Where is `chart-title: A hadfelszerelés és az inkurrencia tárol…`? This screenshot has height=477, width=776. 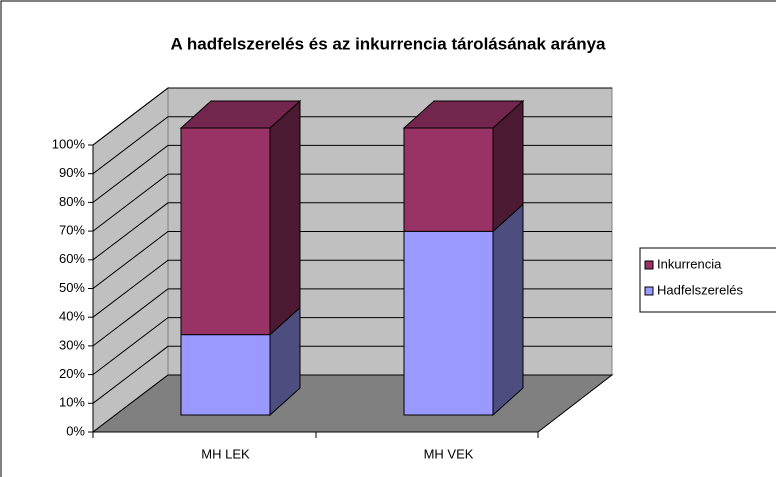
chart-title: A hadfelszerelés és az inkurrencia tárol… is located at coordinates (389, 43).